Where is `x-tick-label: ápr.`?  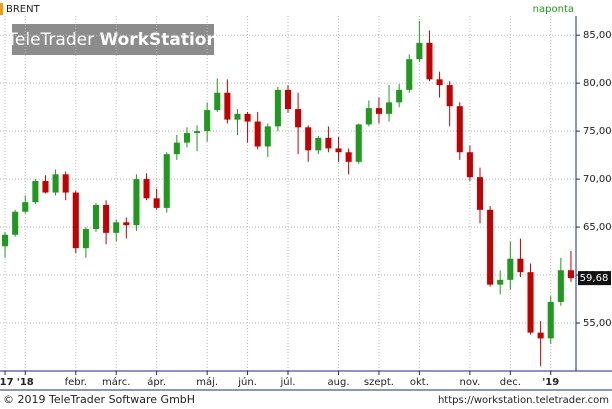 x-tick-label: ápr. is located at coordinates (156, 382).